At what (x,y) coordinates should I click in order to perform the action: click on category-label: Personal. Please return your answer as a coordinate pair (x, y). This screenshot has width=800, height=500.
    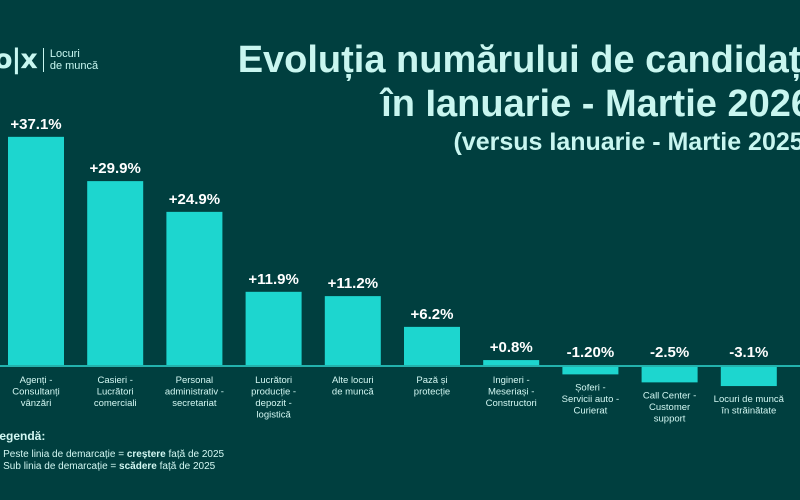
    Looking at the image, I should click on (195, 380).